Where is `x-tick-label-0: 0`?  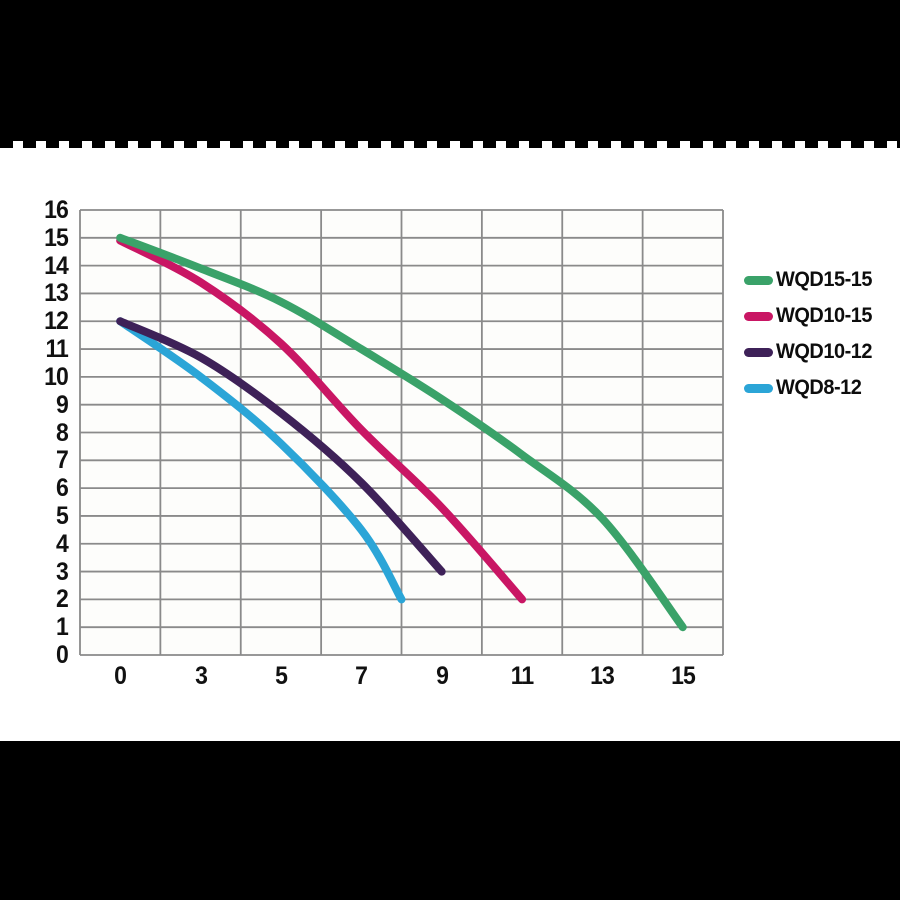
x-tick-label-0: 0 is located at coordinates (120, 676).